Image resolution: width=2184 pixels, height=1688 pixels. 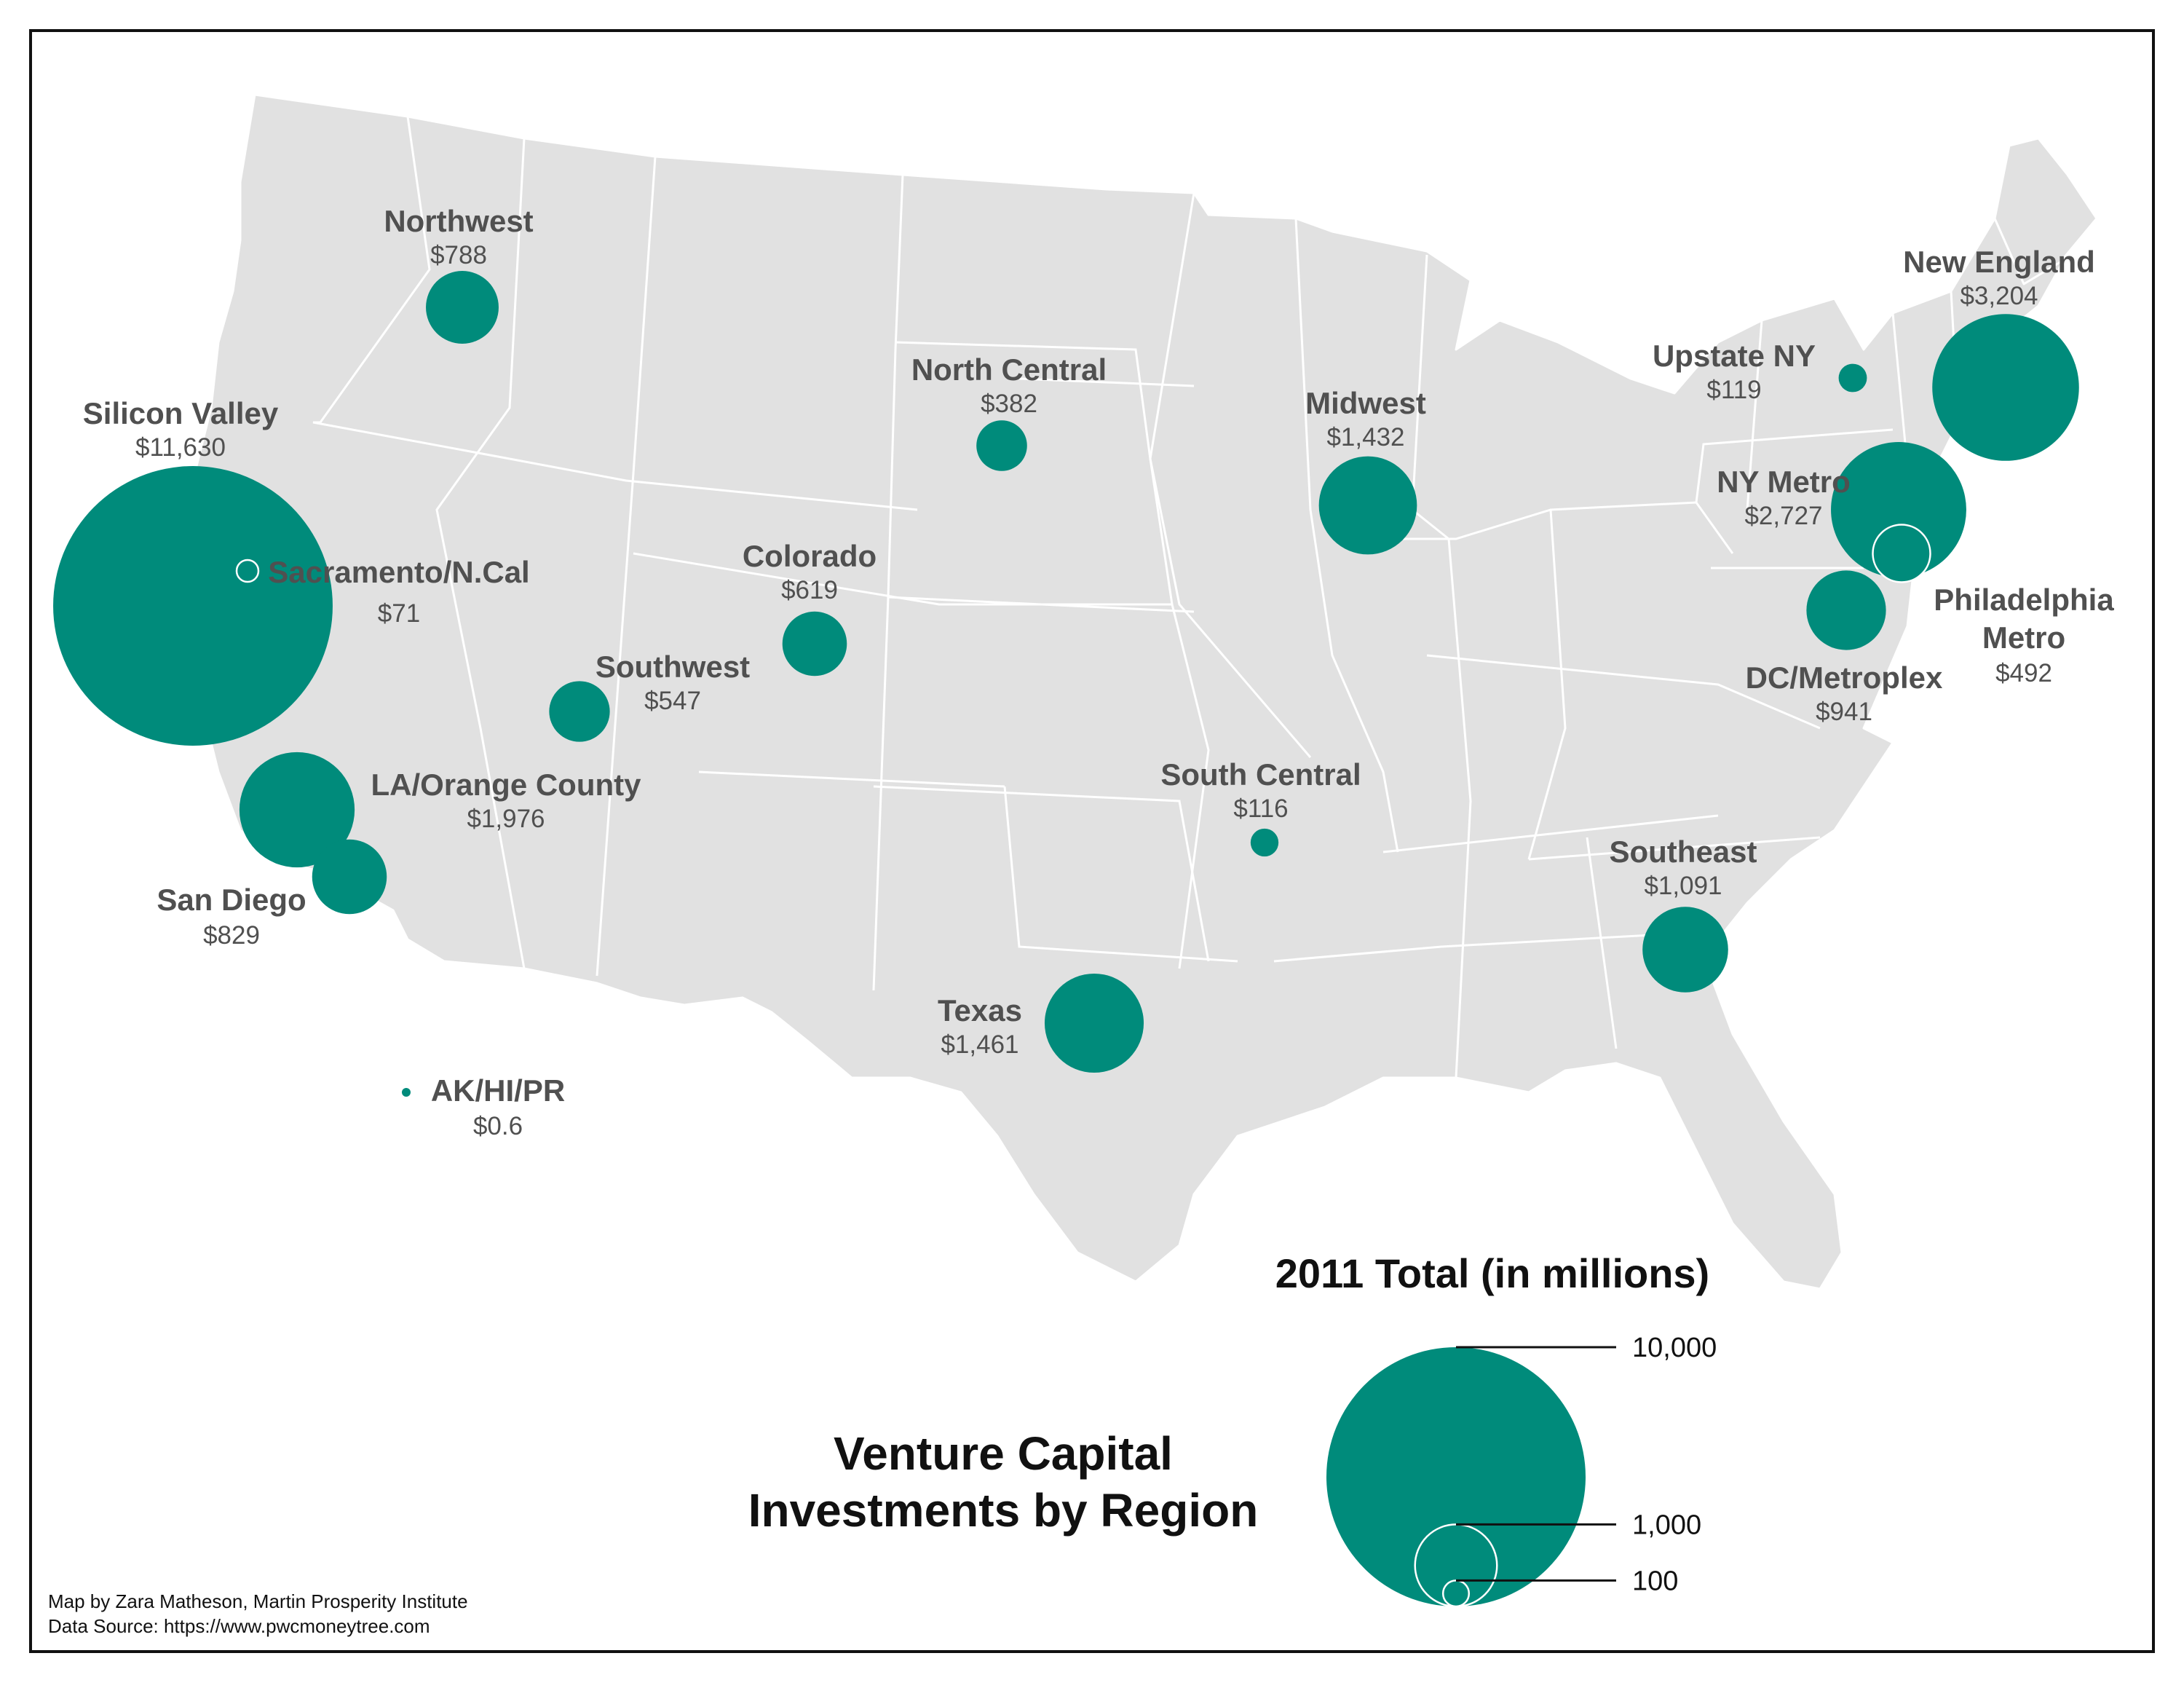 What do you see at coordinates (1003, 1482) in the screenshot?
I see `chart-title: Venture Capital Investments by Region` at bounding box center [1003, 1482].